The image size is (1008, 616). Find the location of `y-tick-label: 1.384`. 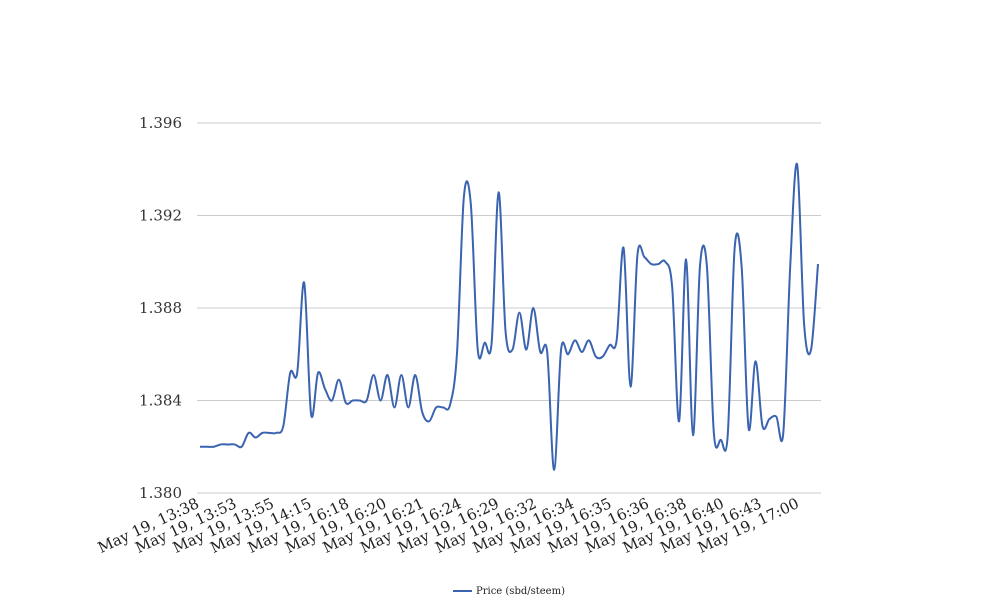

y-tick-label: 1.384 is located at coordinates (160, 401).